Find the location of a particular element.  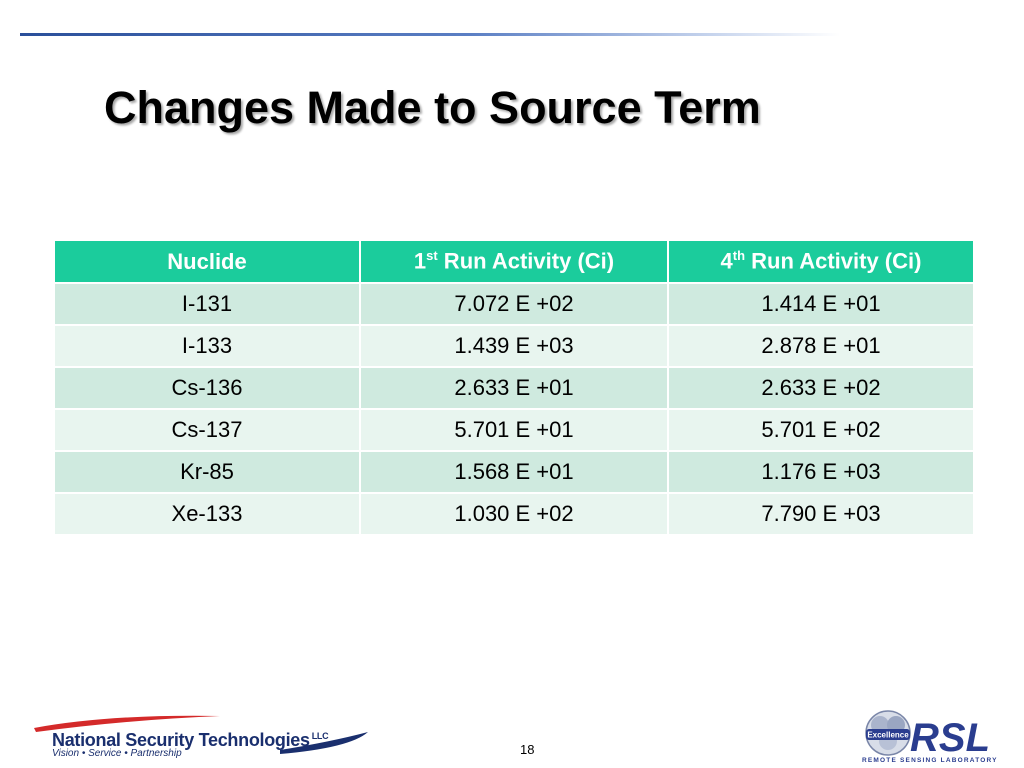

table-row: Xe-133 1.030 E +02 7.790 E +03 is located at coordinates (514, 514).